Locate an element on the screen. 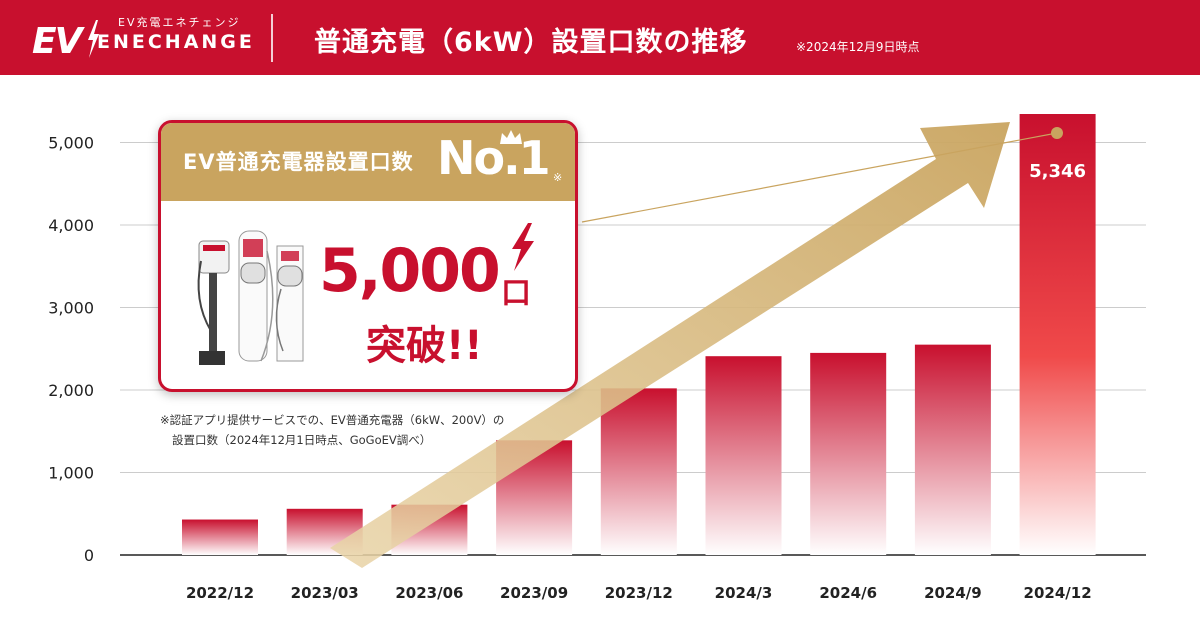 This screenshot has width=1200, height=630. logo-subtitle: EV充電エネチェンジ is located at coordinates (179, 22).